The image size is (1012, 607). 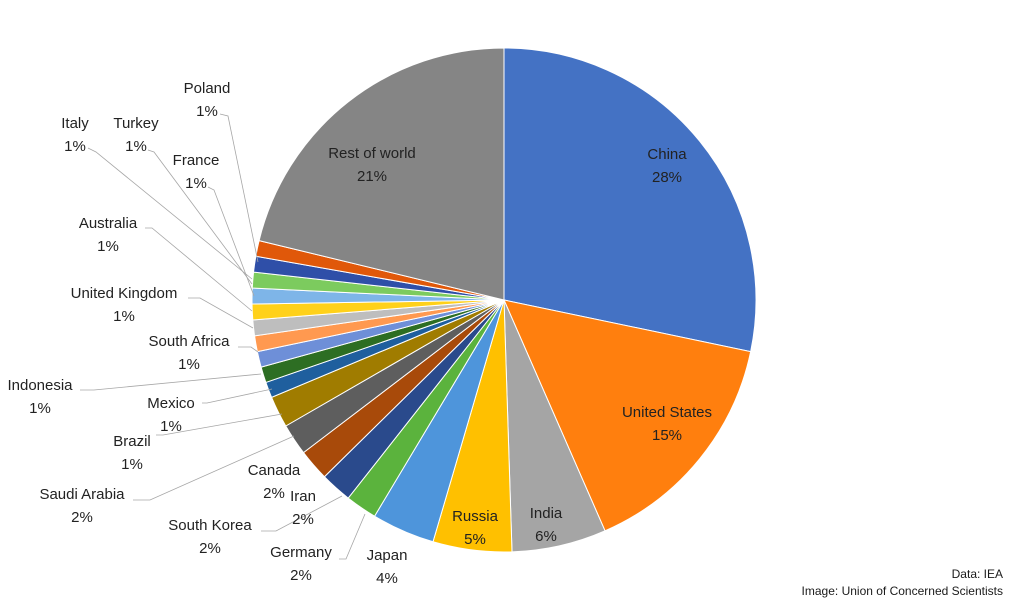 I want to click on slice-value-italy: 1%, so click(x=75, y=146).